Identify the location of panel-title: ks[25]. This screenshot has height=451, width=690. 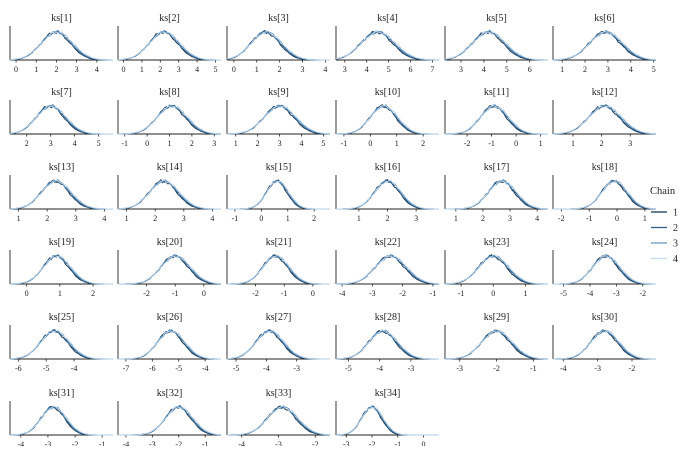
(62, 317).